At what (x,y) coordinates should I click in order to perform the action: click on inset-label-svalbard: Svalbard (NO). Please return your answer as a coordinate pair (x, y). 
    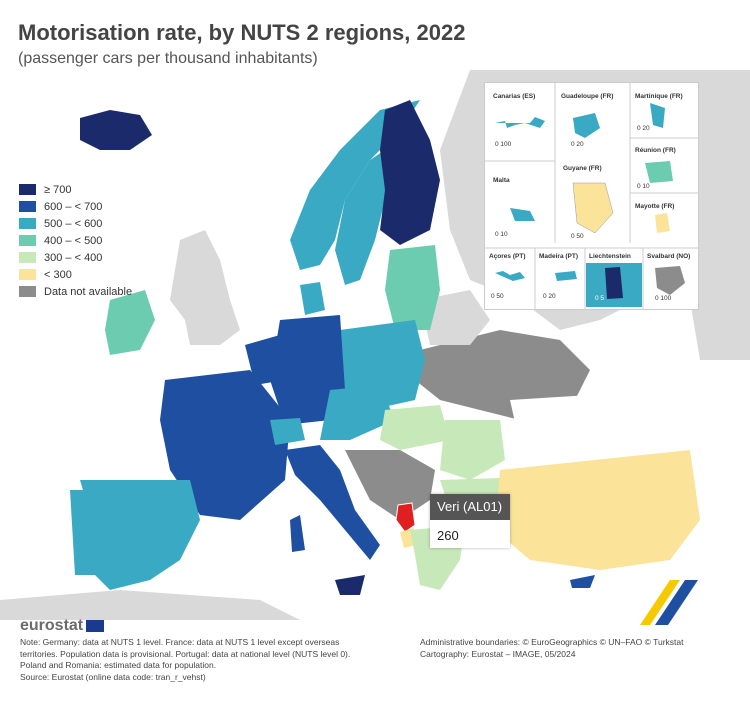
    Looking at the image, I should click on (669, 256).